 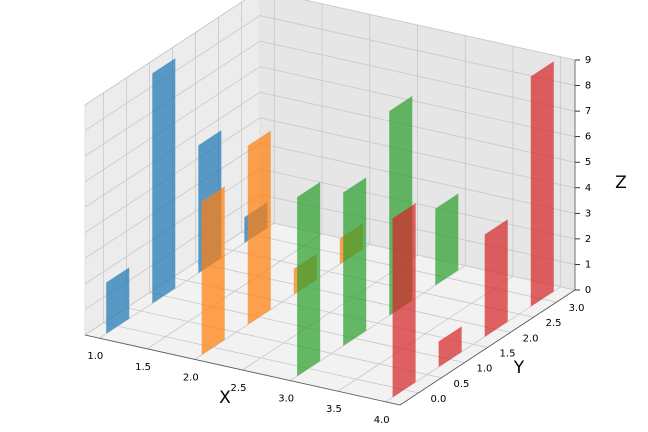 I want to click on z-tick-label: 4, so click(x=588, y=188).